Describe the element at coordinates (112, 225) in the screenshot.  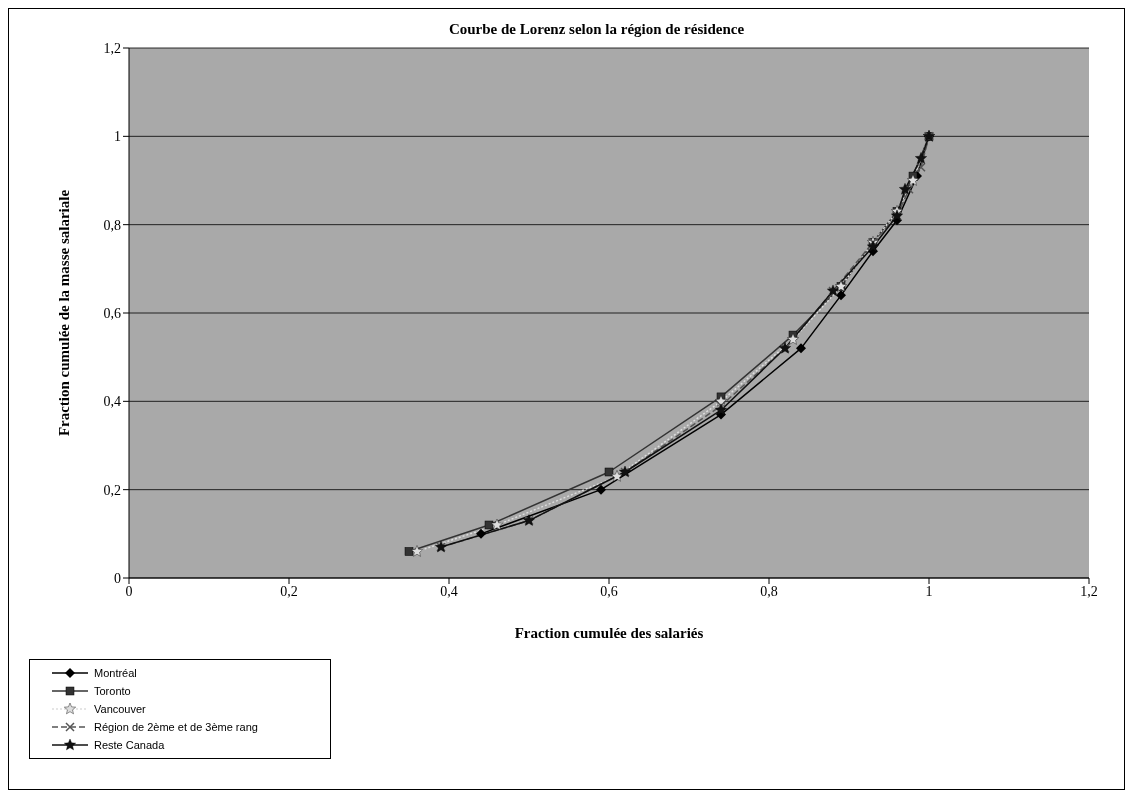
I see `y-tick-label: 0,8` at that location.